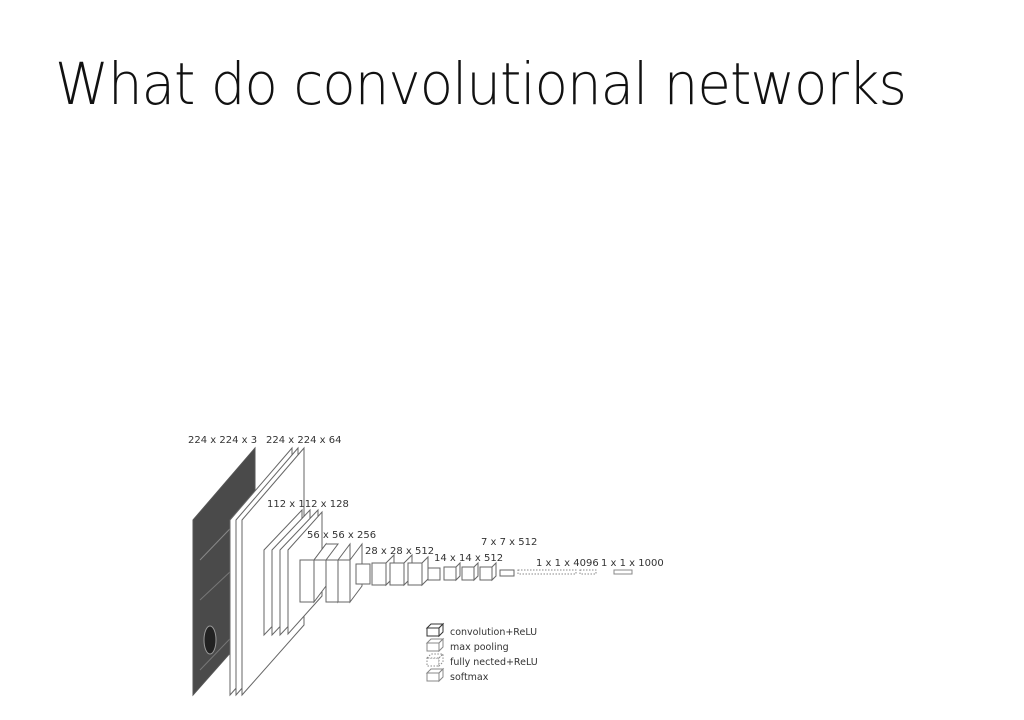 The height and width of the screenshot is (720, 1024). What do you see at coordinates (509, 542) in the screenshot?
I see `label-pool5: 7 x 7 x 512` at bounding box center [509, 542].